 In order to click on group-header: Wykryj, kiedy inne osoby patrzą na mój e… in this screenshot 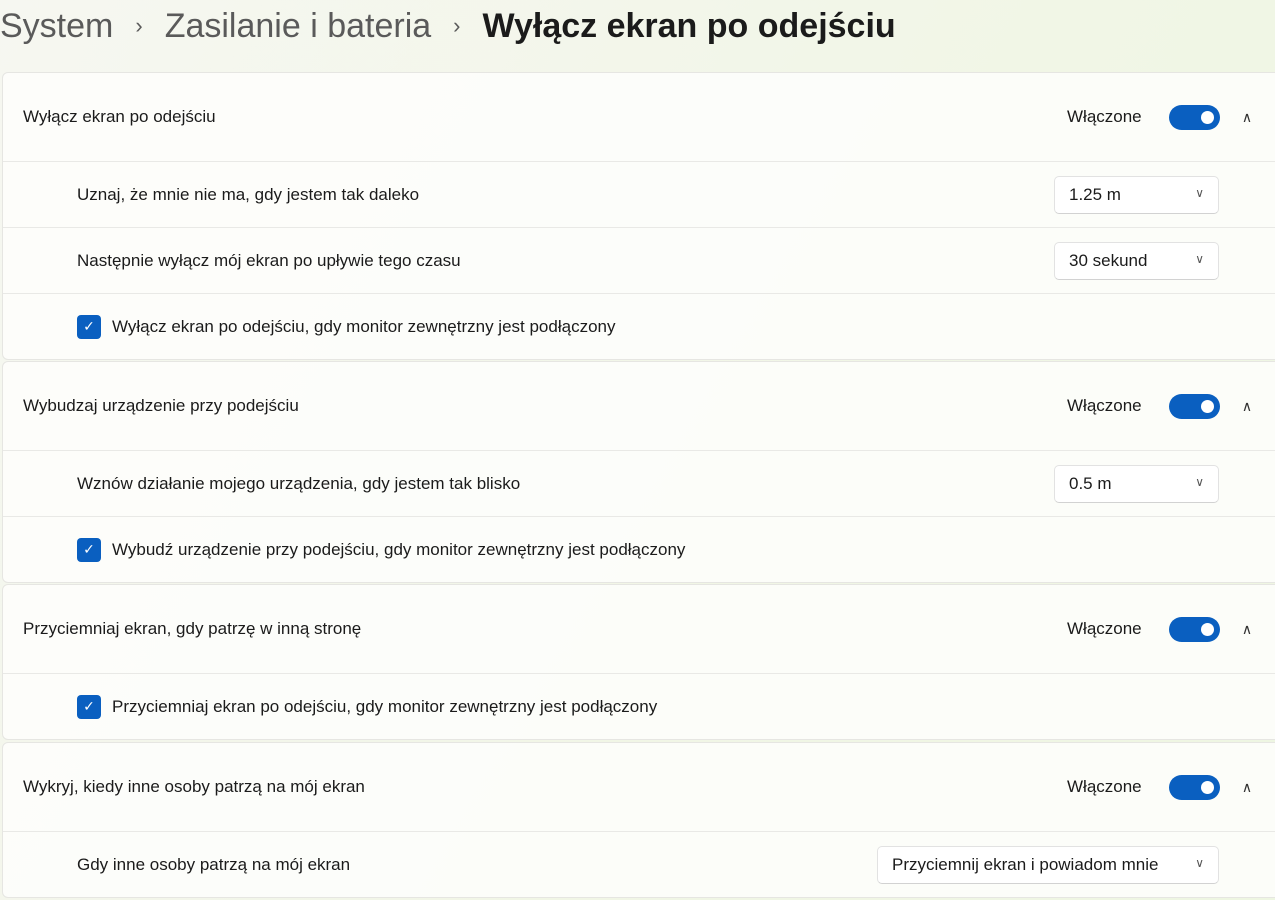, I will do `click(639, 787)`.